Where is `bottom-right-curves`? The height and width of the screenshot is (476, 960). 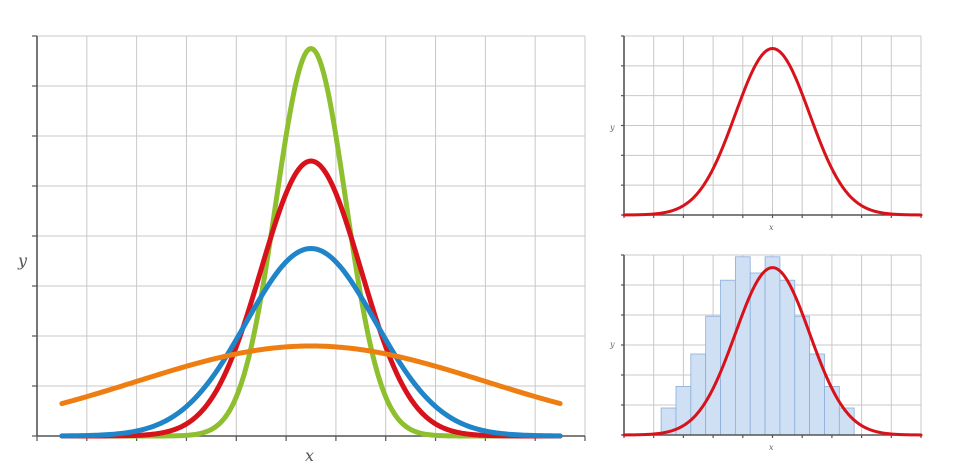 bottom-right-curves is located at coordinates (772, 351).